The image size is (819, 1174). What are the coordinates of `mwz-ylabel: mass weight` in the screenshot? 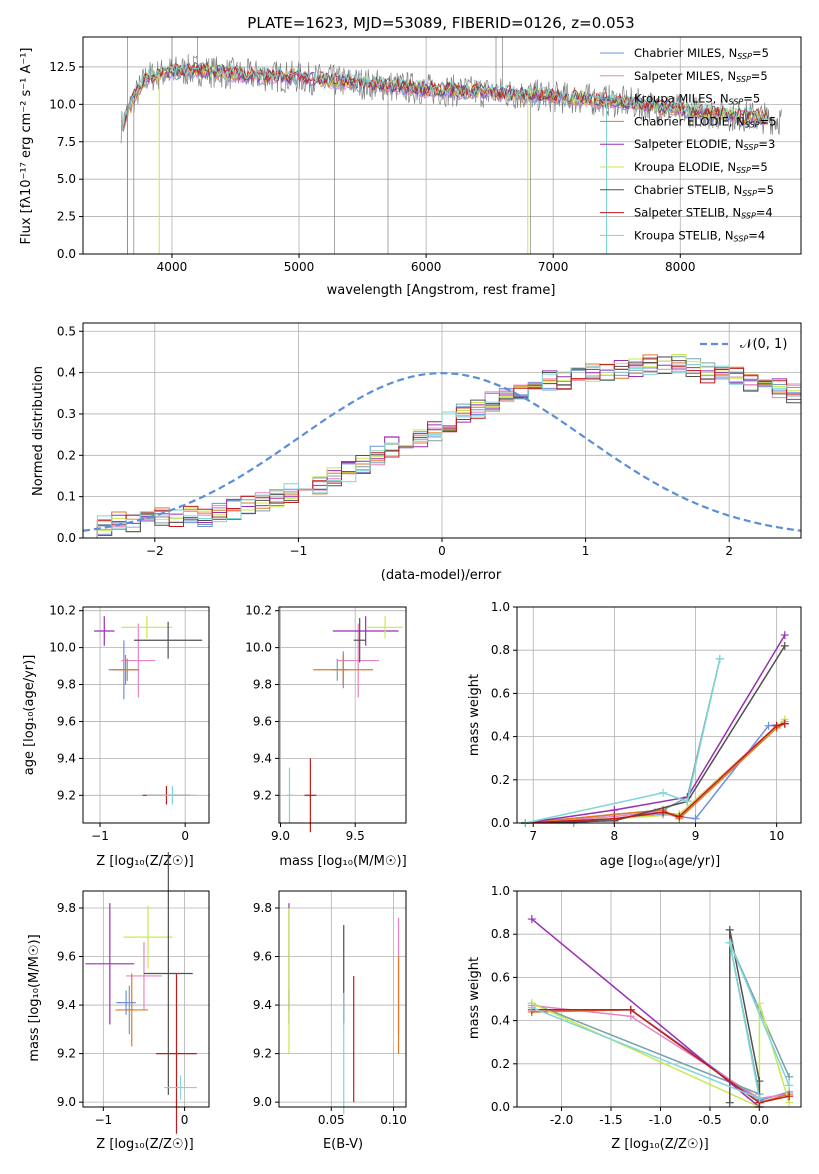 It's located at (474, 998).